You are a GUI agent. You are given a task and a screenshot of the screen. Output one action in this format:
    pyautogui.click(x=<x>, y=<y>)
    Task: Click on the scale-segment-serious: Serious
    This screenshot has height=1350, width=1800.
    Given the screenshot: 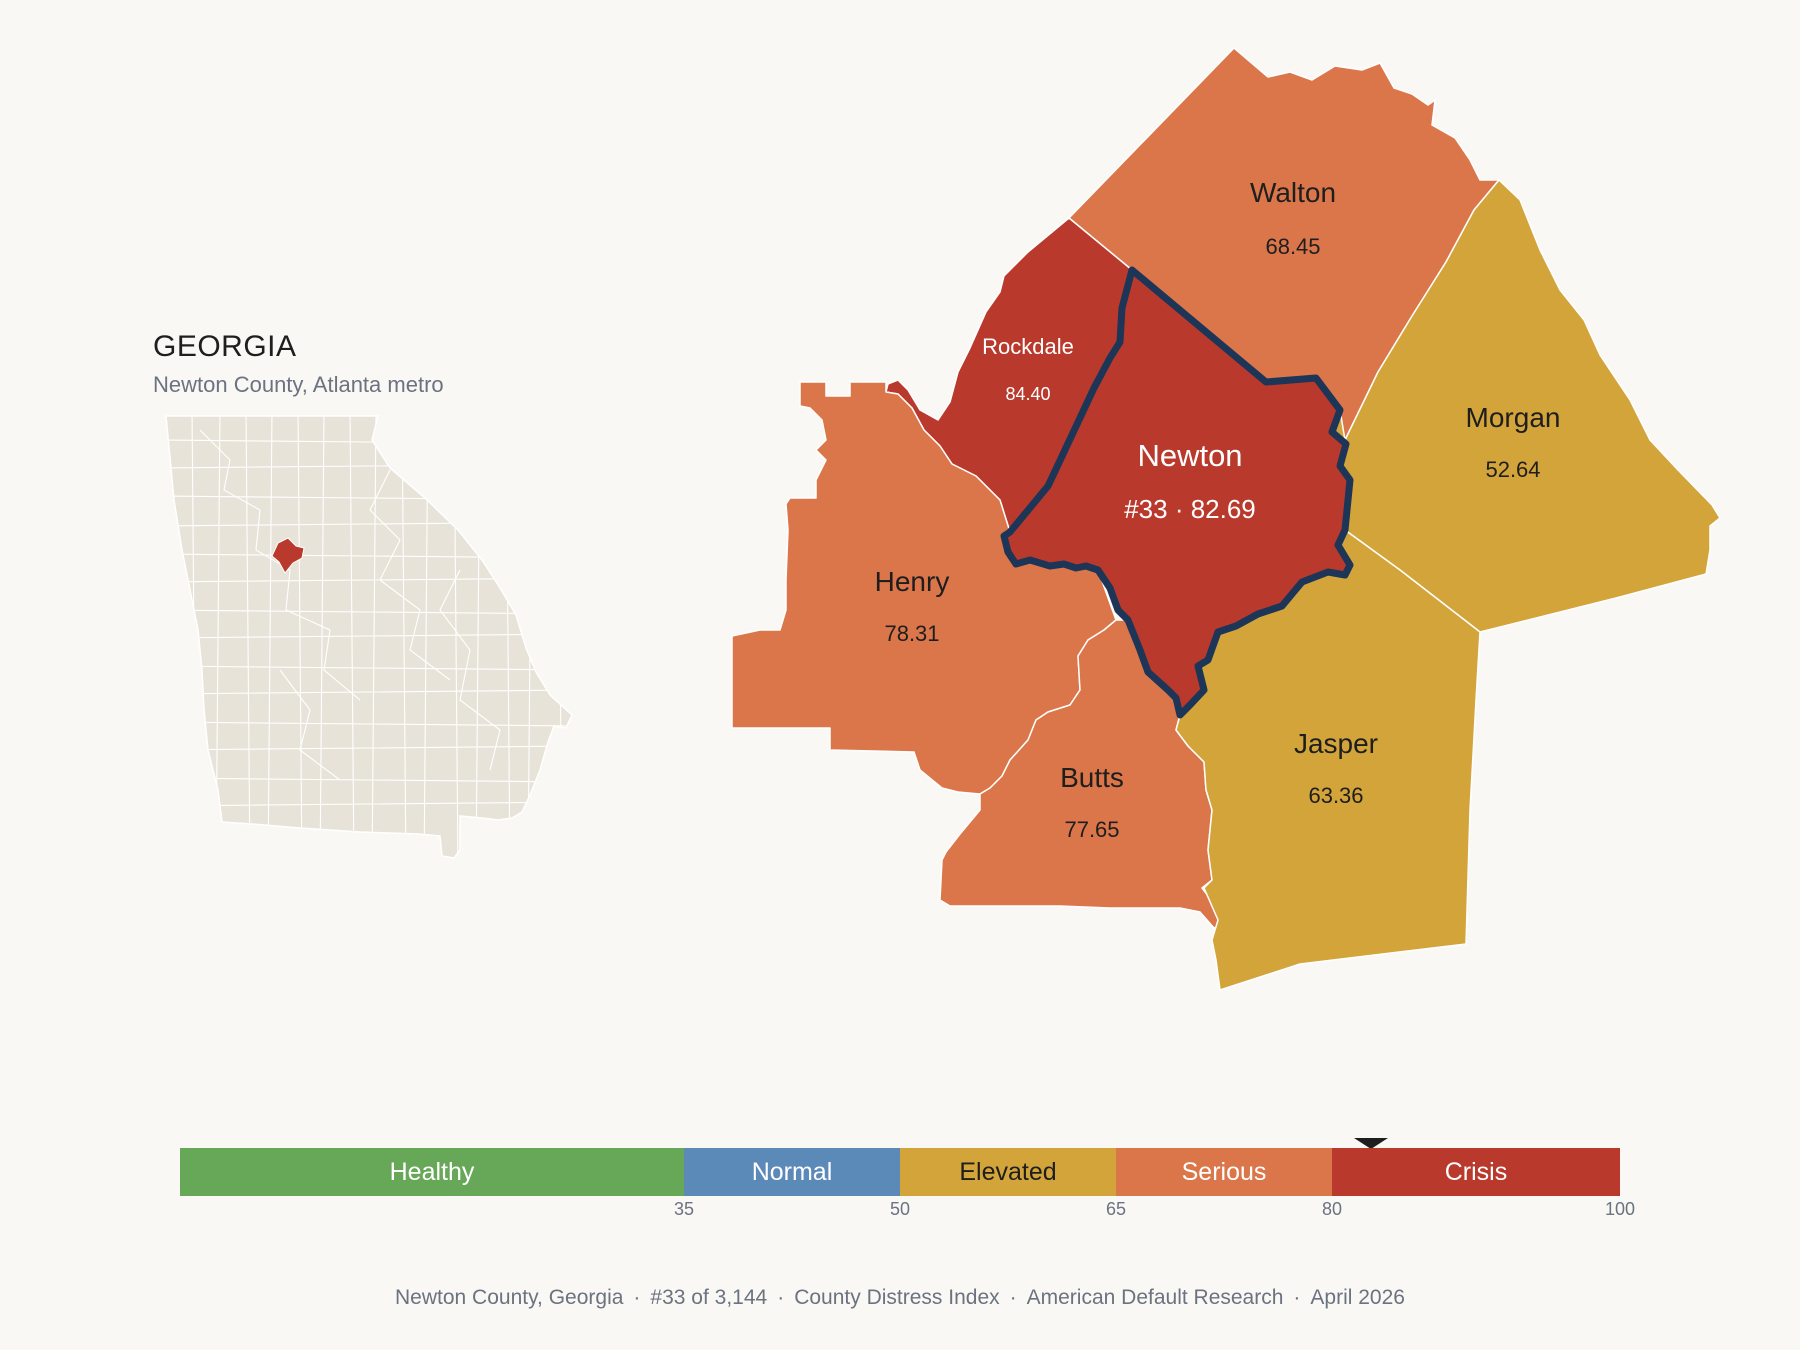 What is the action you would take?
    pyautogui.click(x=1224, y=1172)
    